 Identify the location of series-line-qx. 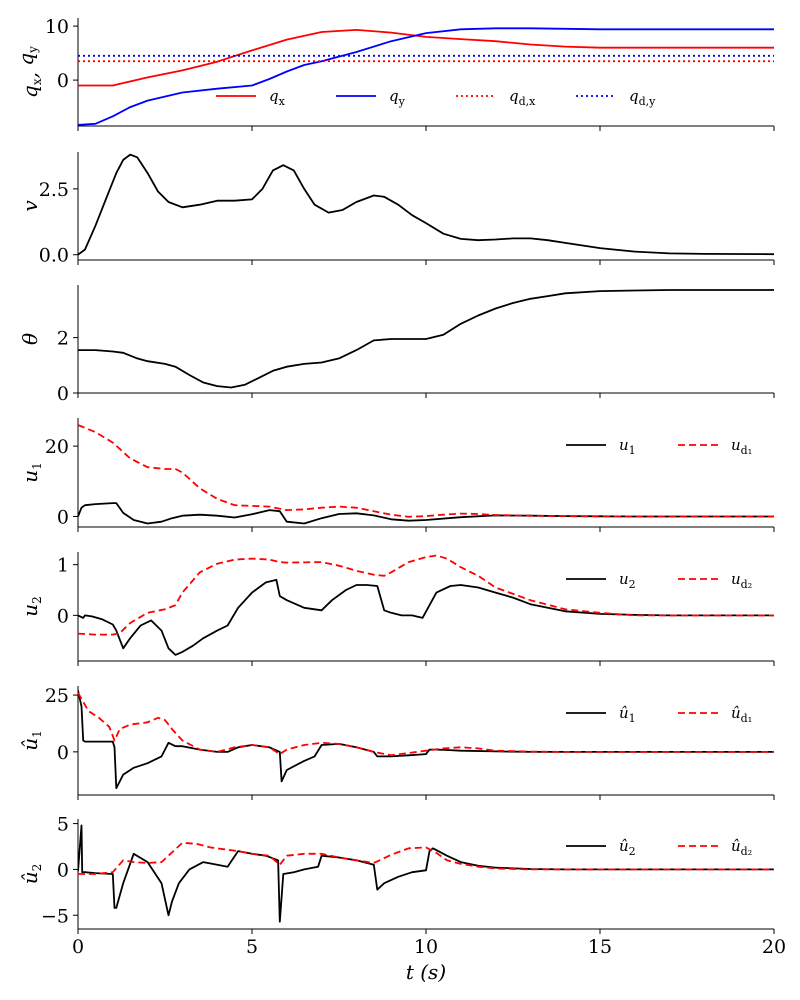
(426, 58).